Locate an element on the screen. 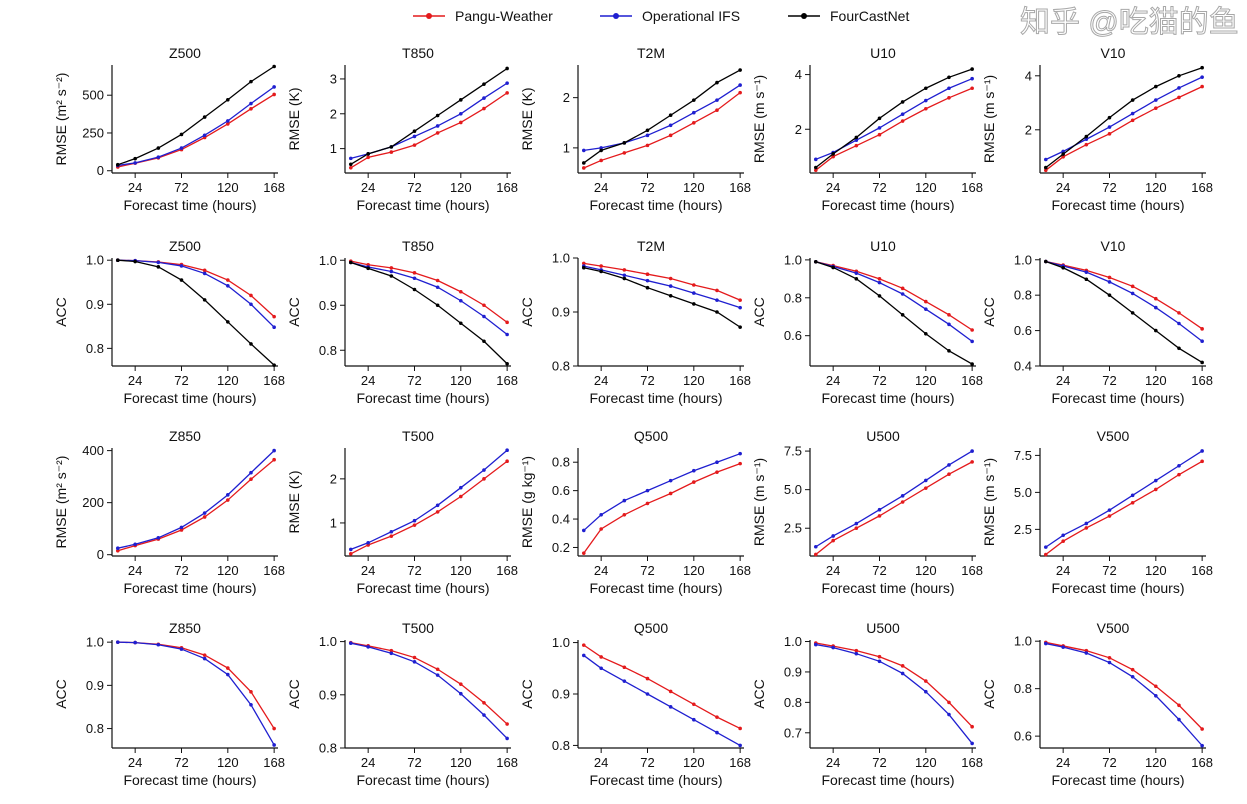  subplot-title: V10 is located at coordinates (1113, 246).